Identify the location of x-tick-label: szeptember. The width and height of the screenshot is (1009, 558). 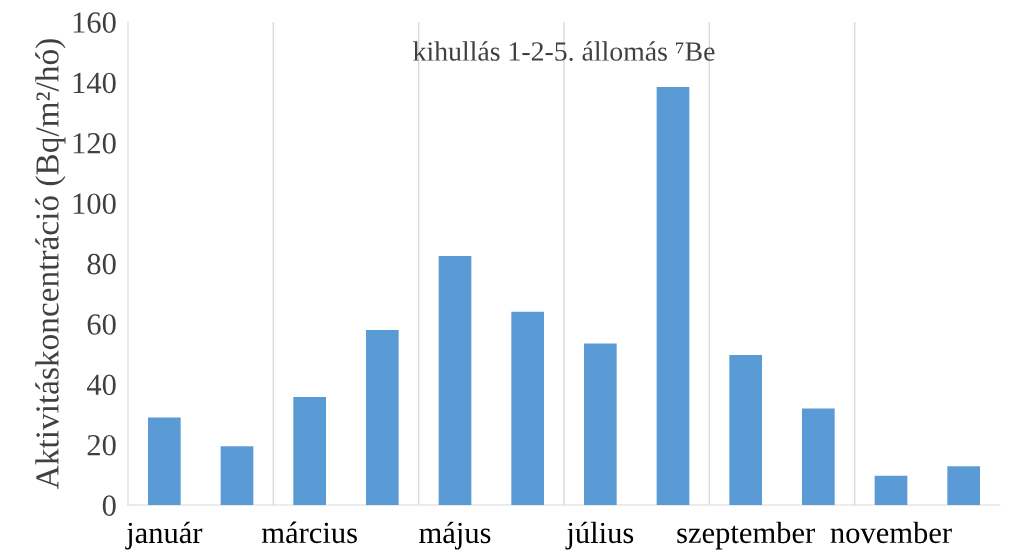
(746, 535).